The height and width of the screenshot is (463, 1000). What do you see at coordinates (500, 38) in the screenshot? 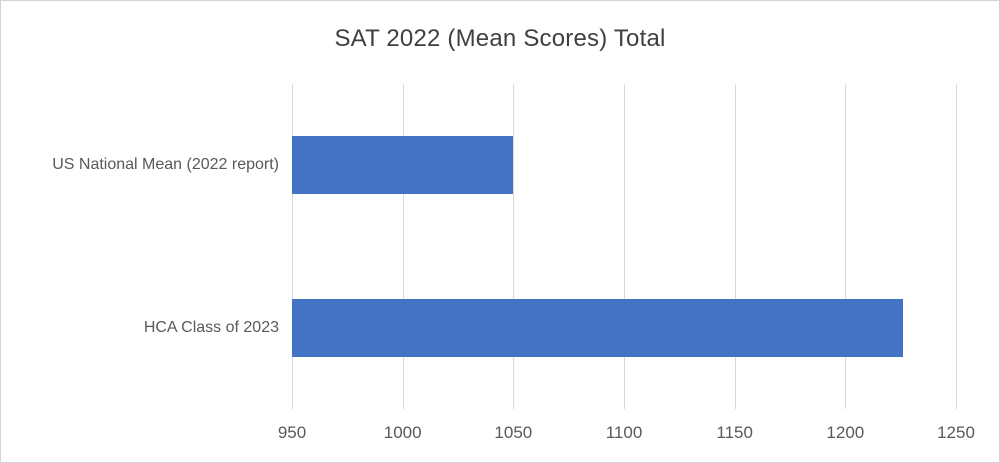
I see `chart-title: SAT 2022 (Mean Scores) Total` at bounding box center [500, 38].